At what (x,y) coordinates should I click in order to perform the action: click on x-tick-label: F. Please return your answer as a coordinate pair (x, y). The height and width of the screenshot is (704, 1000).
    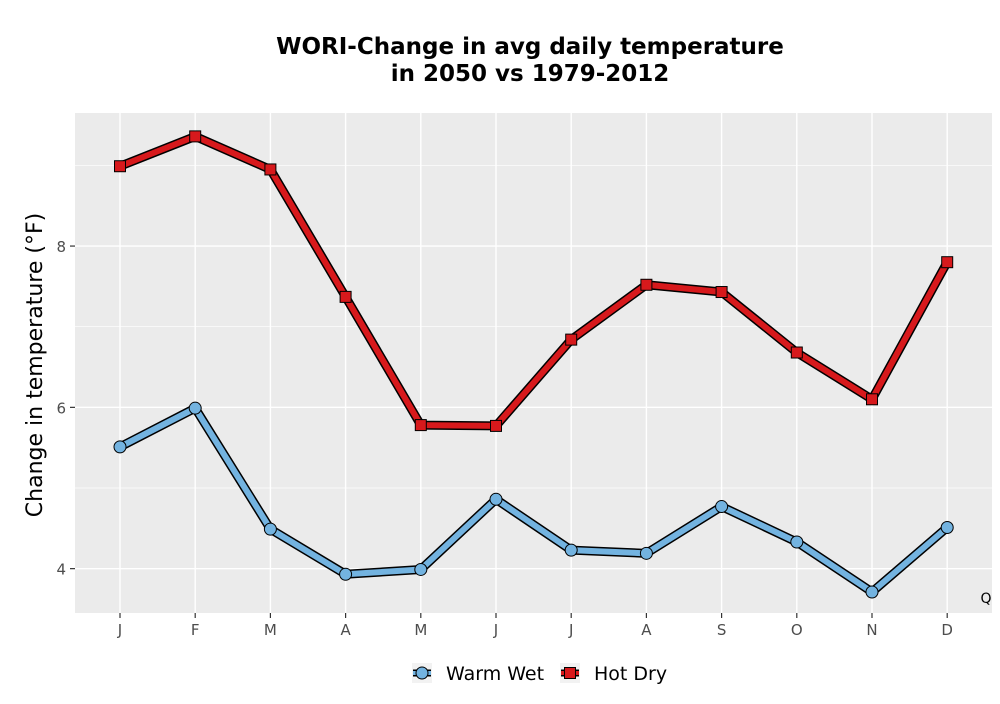
    Looking at the image, I should click on (195, 630).